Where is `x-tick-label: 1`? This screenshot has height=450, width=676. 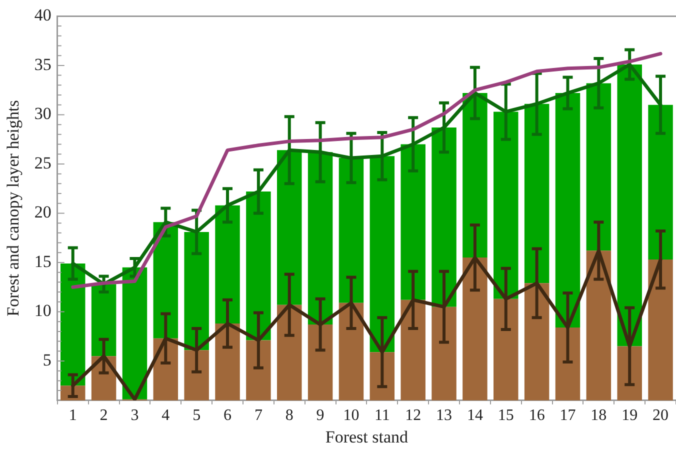
x-tick-label: 1 is located at coordinates (72, 415).